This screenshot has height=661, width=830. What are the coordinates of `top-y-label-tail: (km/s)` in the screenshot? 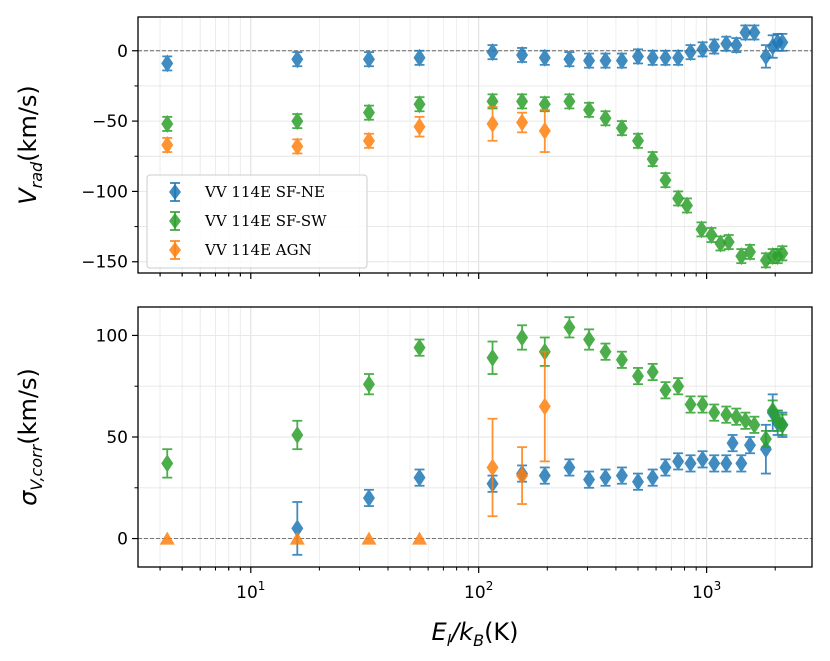 It's located at (28, 123).